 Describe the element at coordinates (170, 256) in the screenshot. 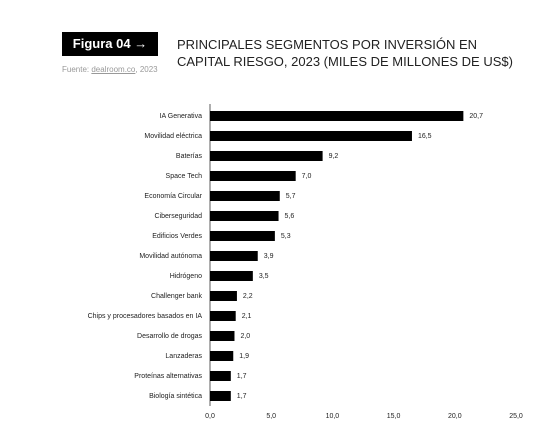

I see `y-tick-label: Movilidad autónoma` at that location.